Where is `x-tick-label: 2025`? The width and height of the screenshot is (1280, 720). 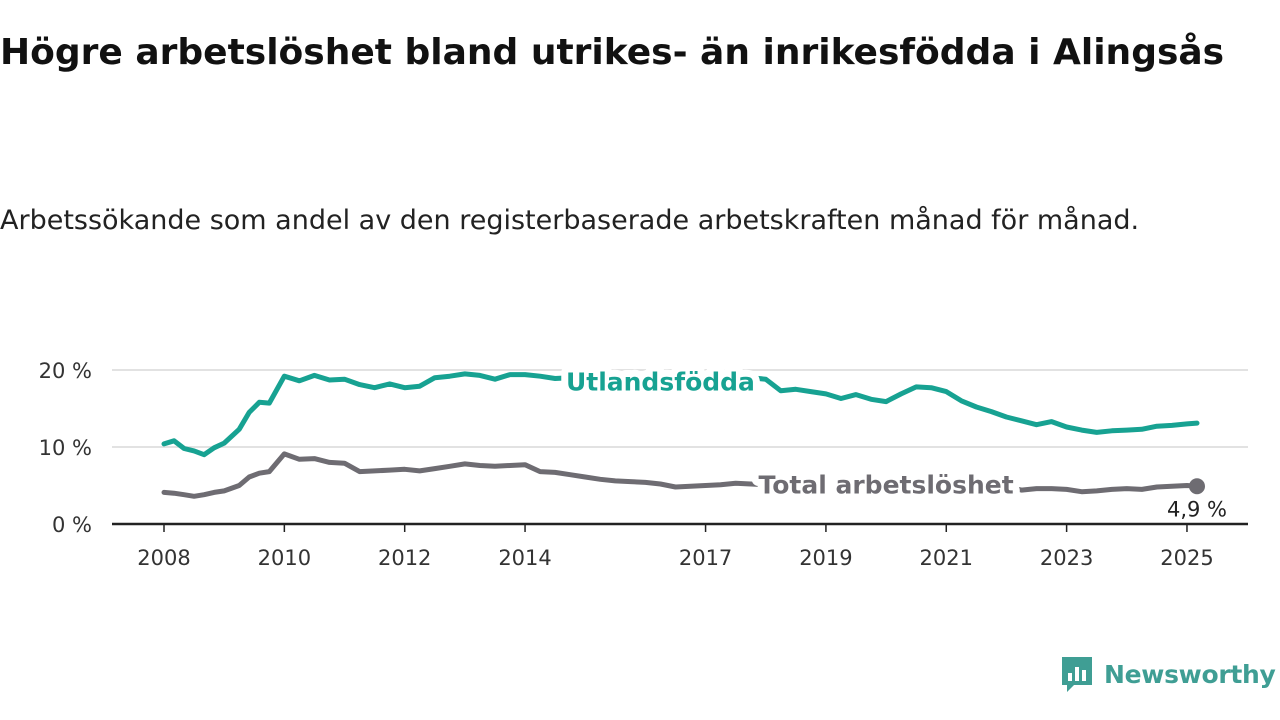 x-tick-label: 2025 is located at coordinates (1186, 558).